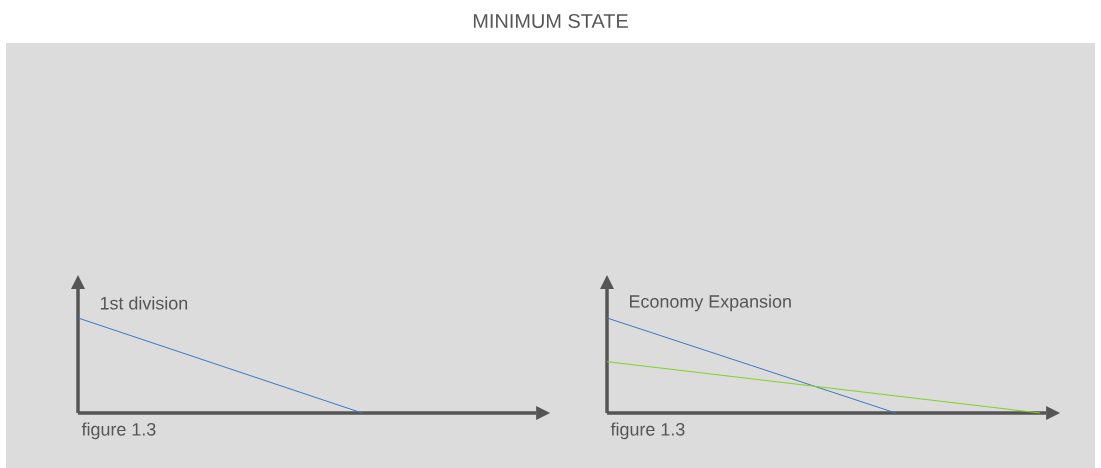  What do you see at coordinates (144, 303) in the screenshot?
I see `y-axis-title: 1st division` at bounding box center [144, 303].